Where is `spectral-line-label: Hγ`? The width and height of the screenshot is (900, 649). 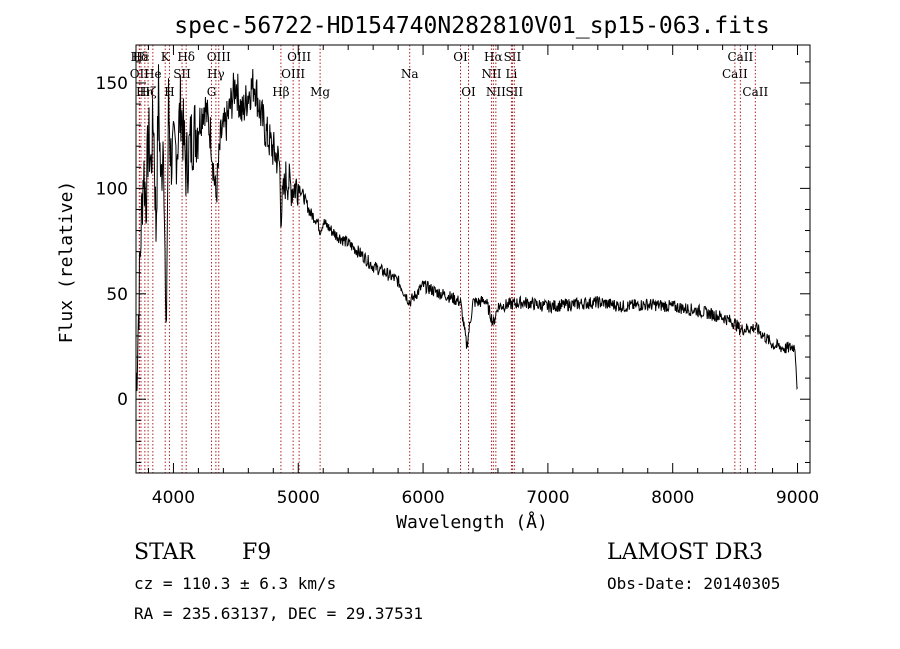
spectral-line-label: Hγ is located at coordinates (216, 74).